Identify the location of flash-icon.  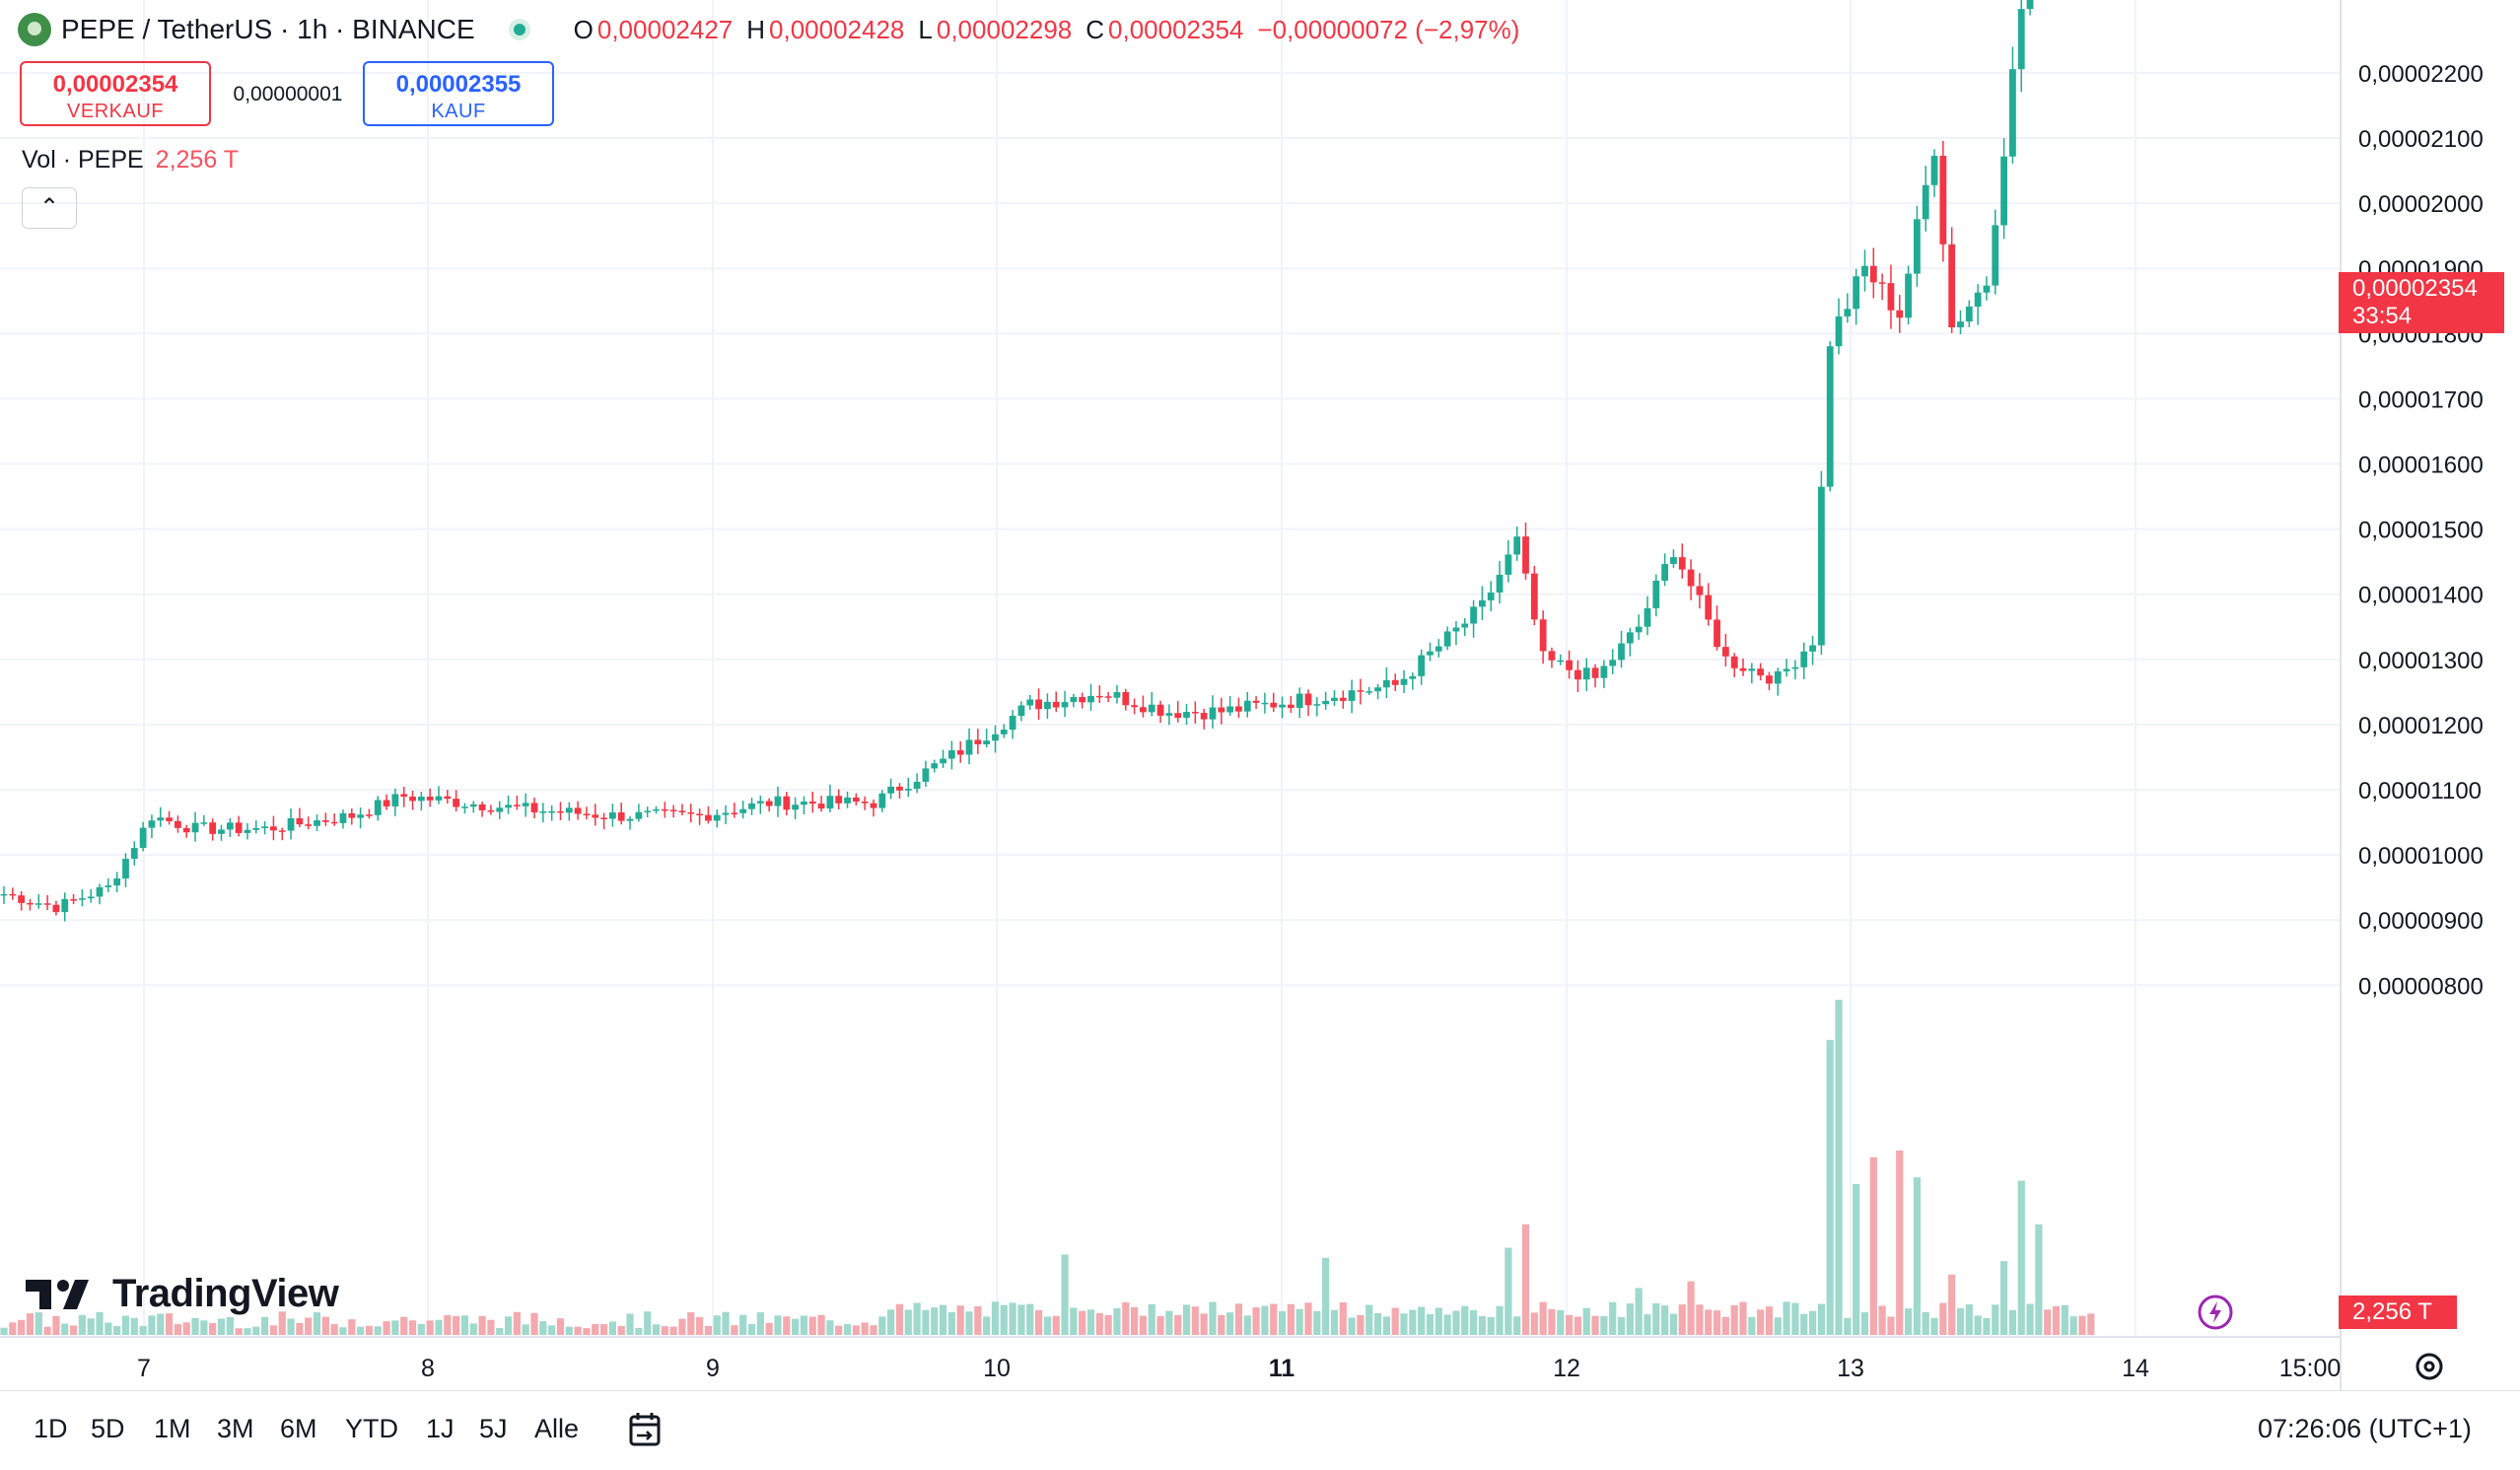
(2215, 1312).